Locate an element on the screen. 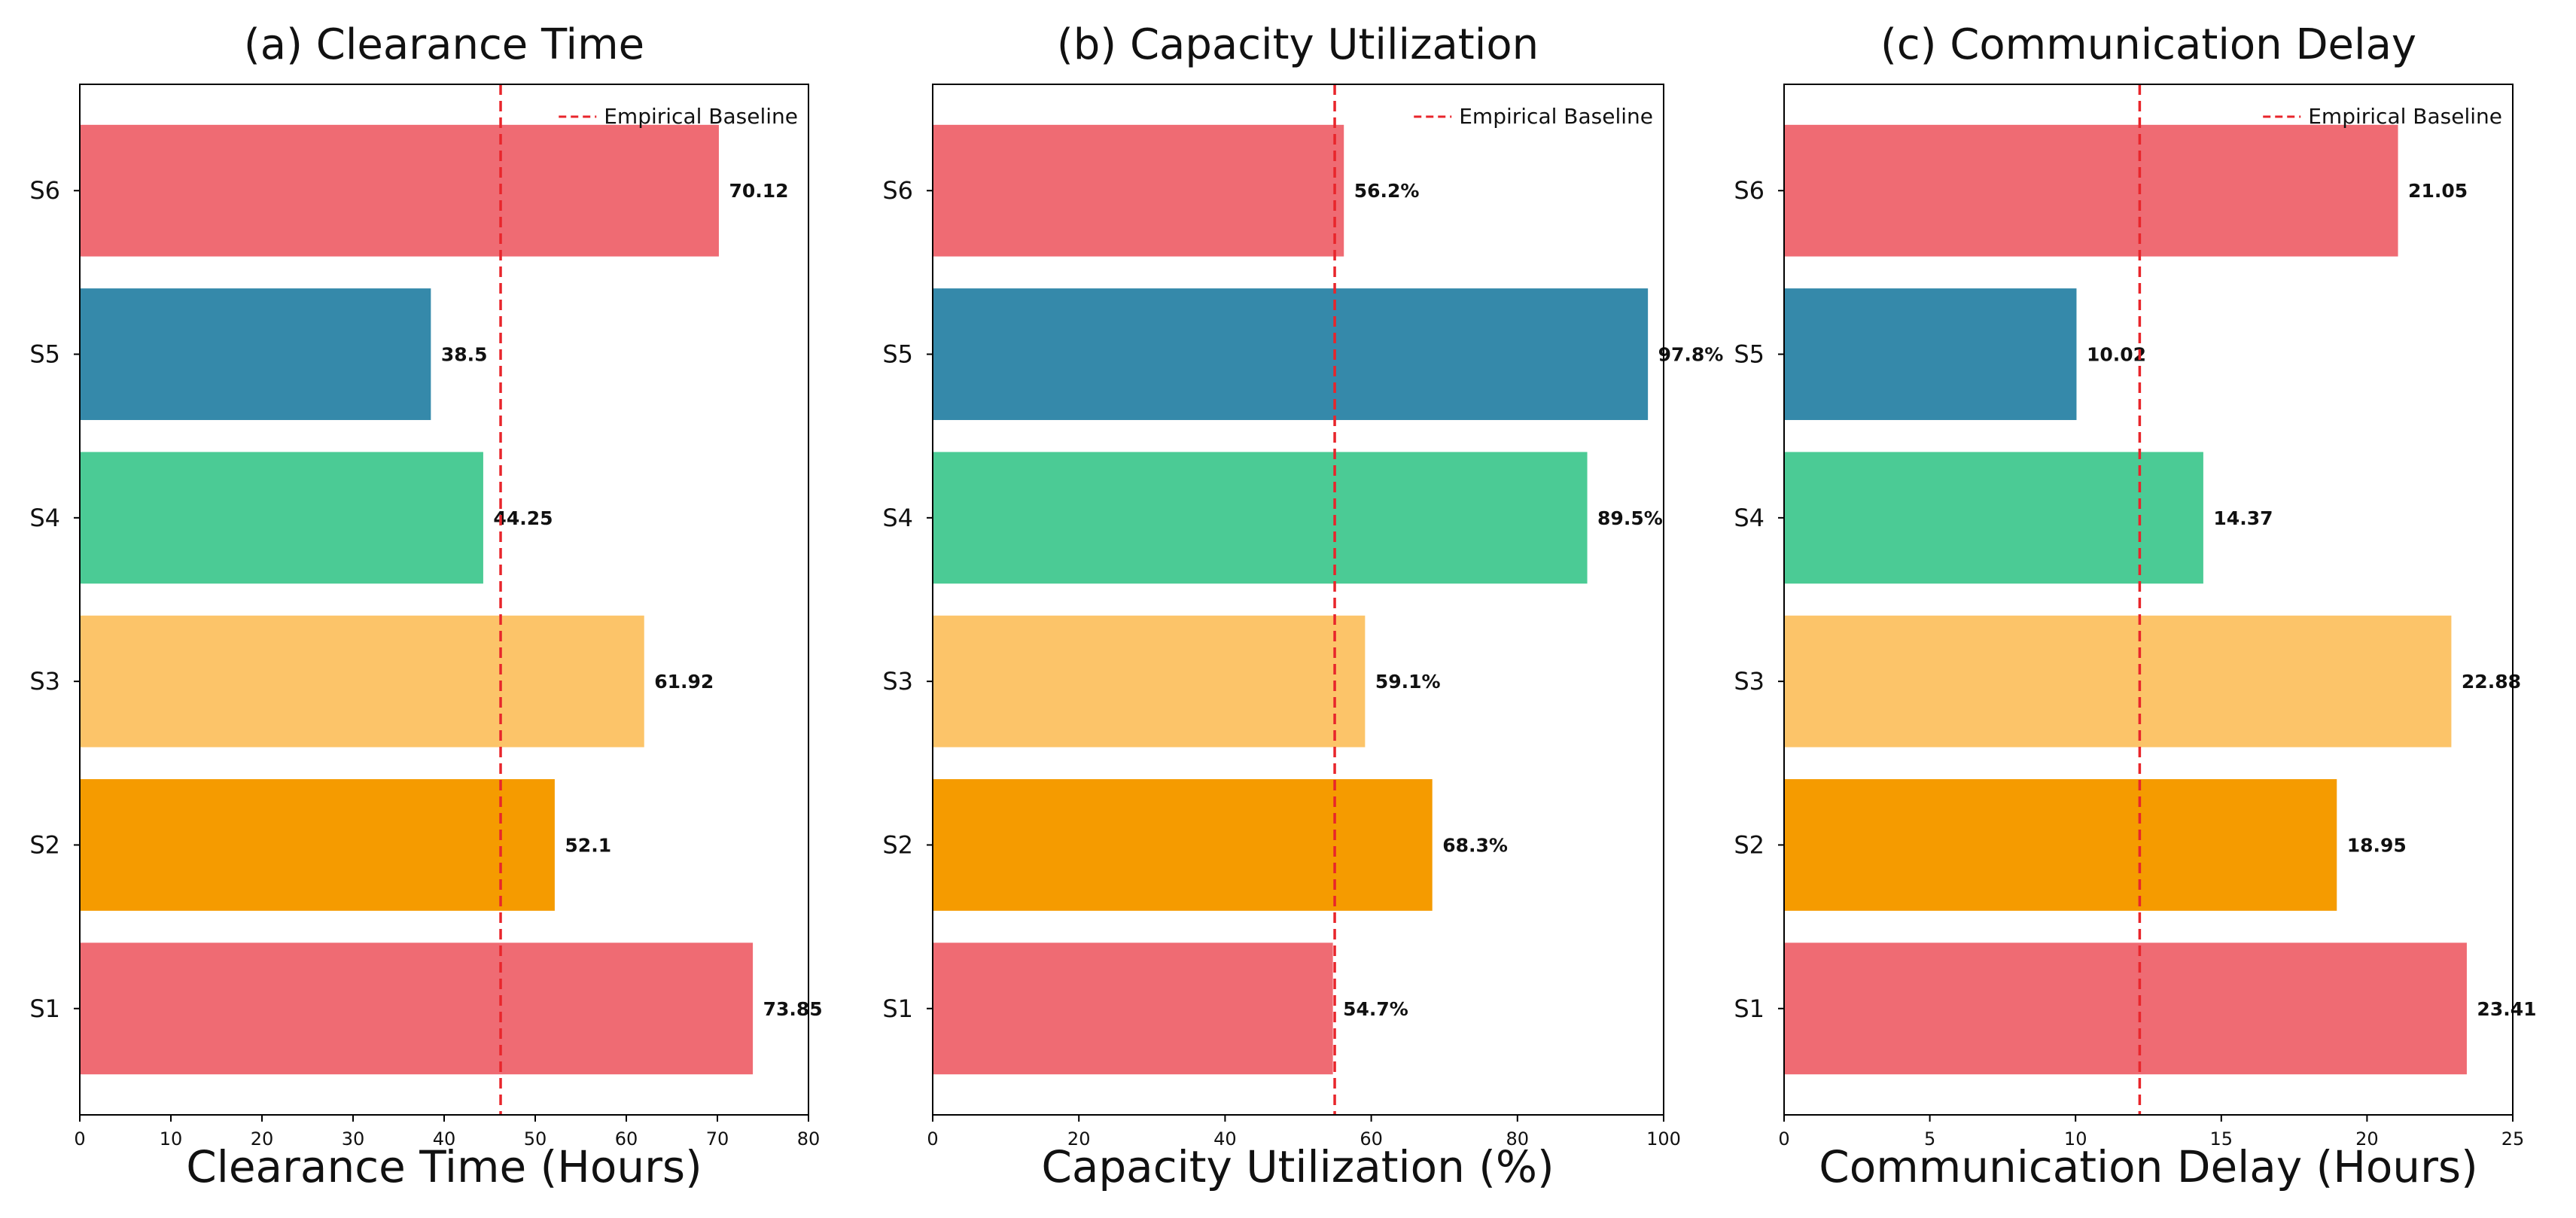 The image size is (2576, 1218). value-label-S6: 21.05 is located at coordinates (2438, 191).